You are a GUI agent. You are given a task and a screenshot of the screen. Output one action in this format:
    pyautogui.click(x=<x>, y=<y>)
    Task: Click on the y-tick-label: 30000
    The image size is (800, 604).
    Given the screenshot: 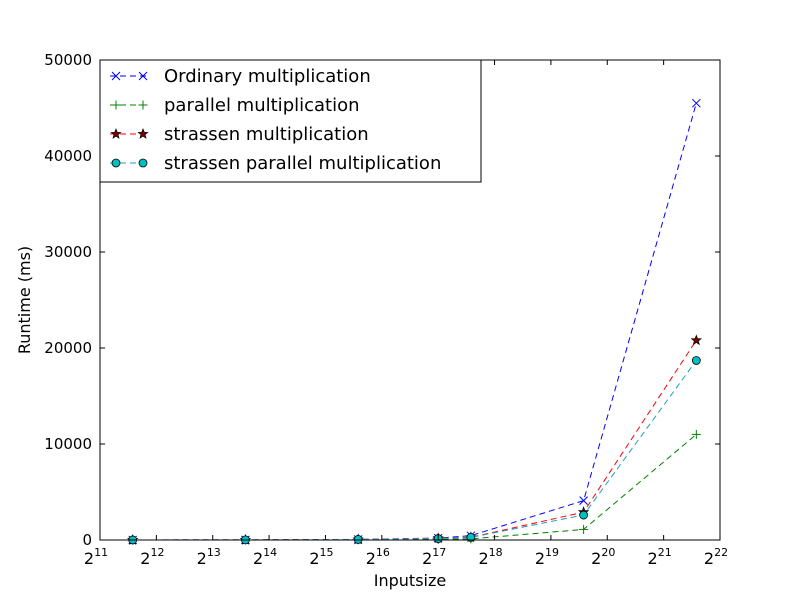 What is the action you would take?
    pyautogui.click(x=68, y=252)
    